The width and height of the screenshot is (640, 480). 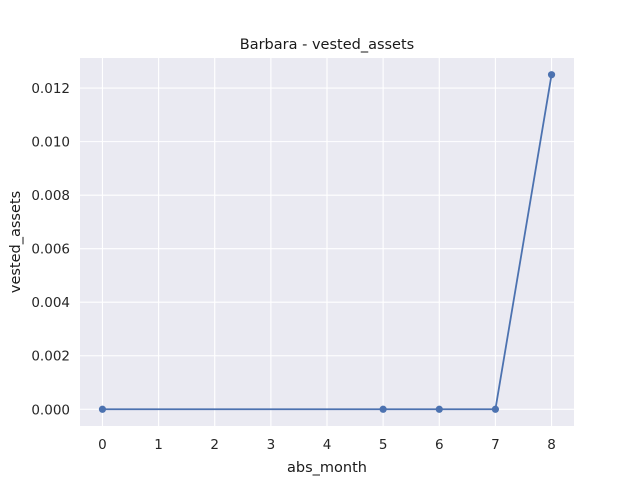 I want to click on x-axis-label: abs_month, so click(x=327, y=468).